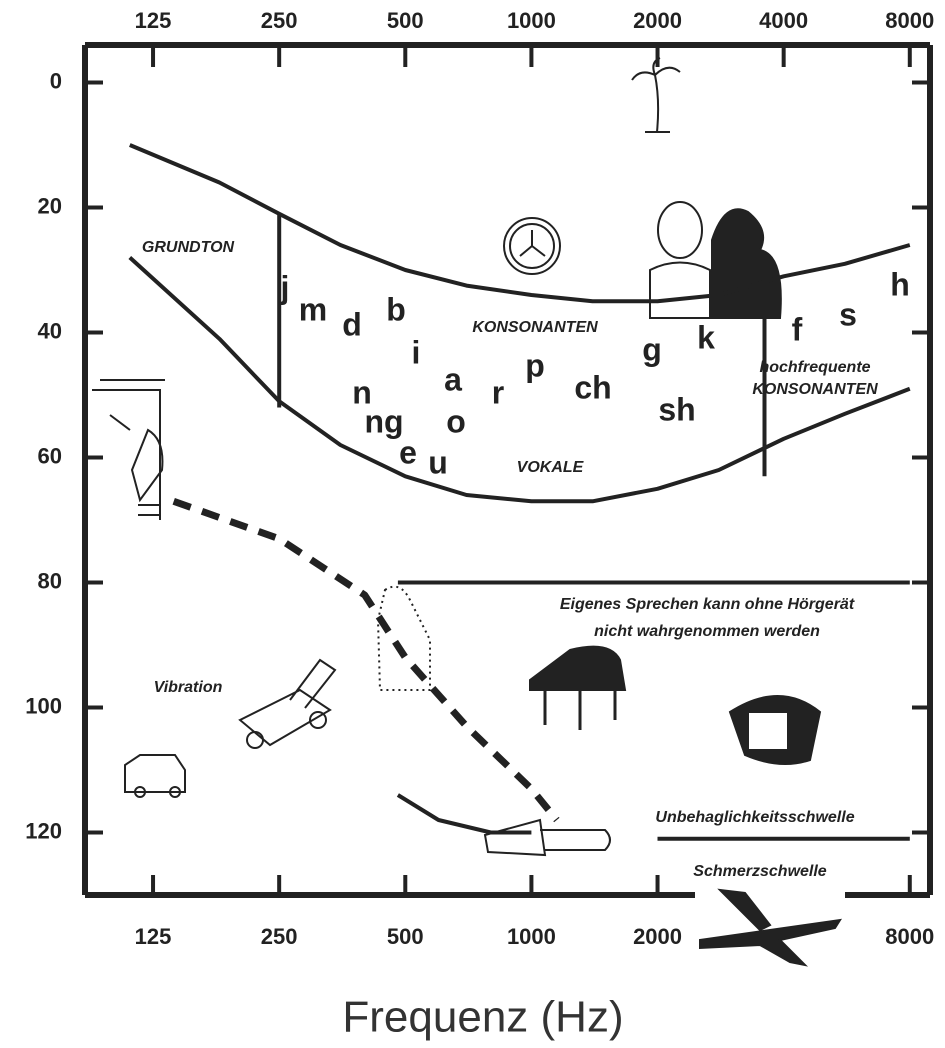  Describe the element at coordinates (775, 730) in the screenshot. I see `phone-icon` at that location.